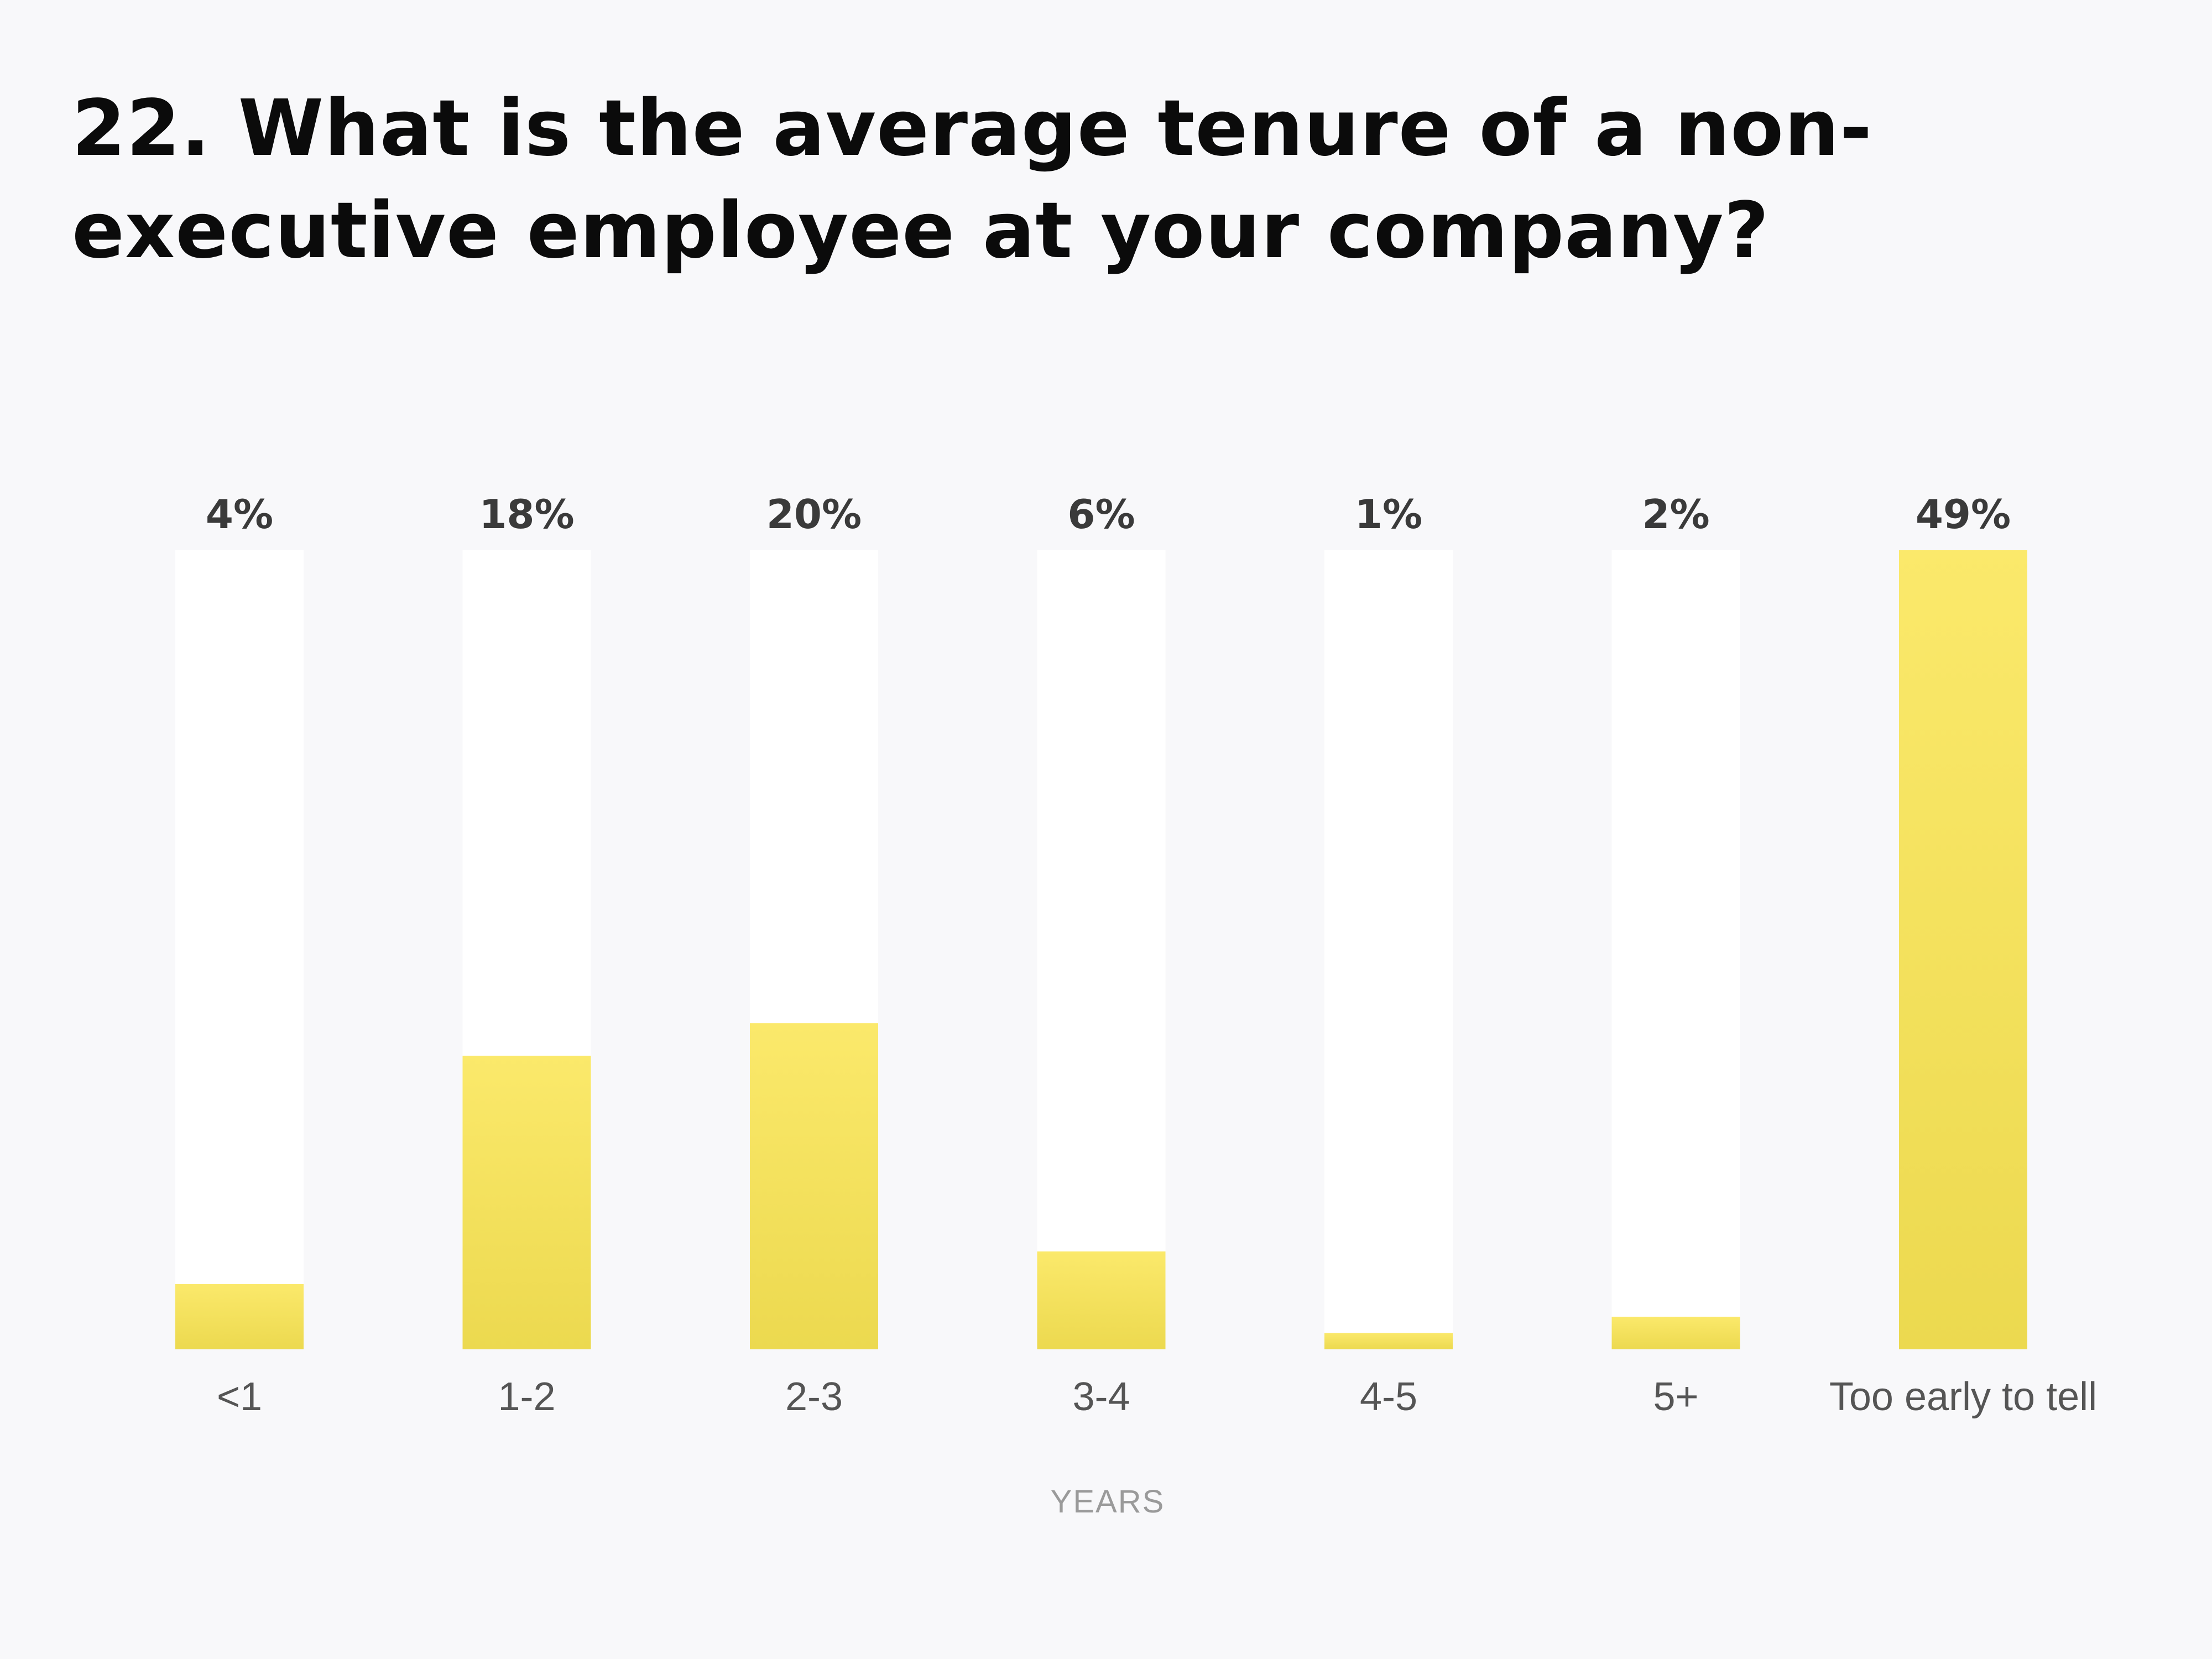  I want to click on category-label: Too early to tell, so click(1963, 1397).